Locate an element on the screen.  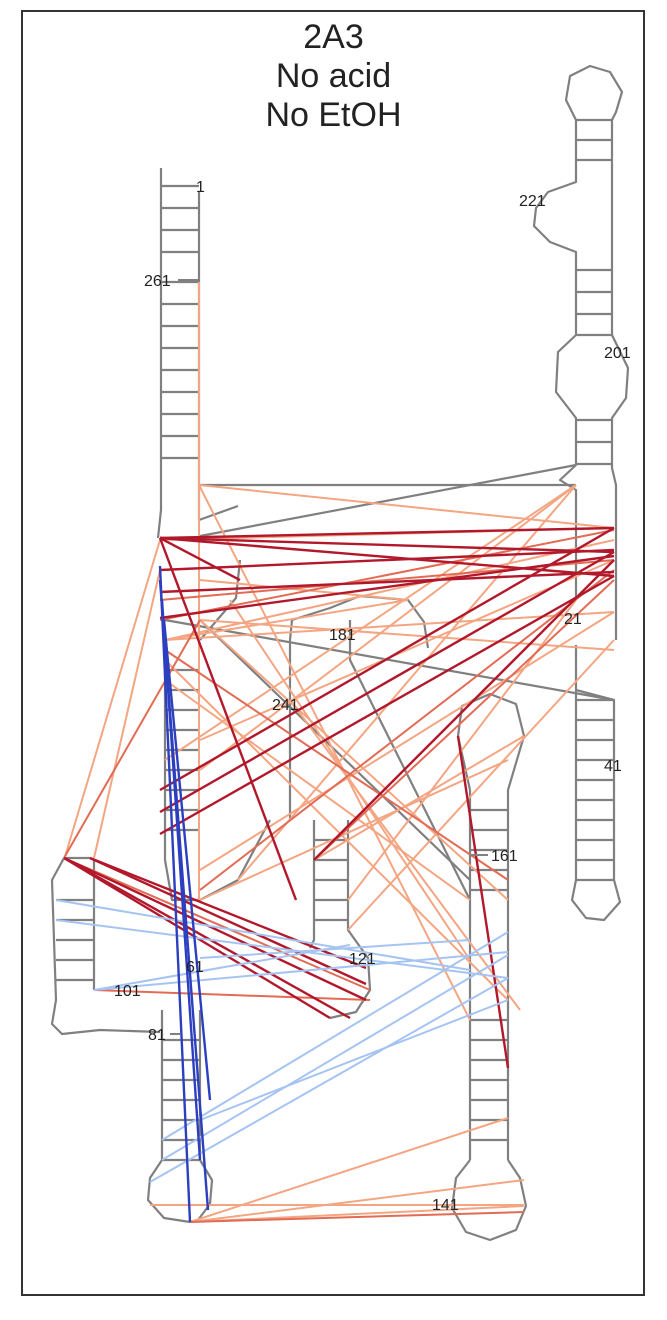
svg-text: 121 is located at coordinates (362, 959).